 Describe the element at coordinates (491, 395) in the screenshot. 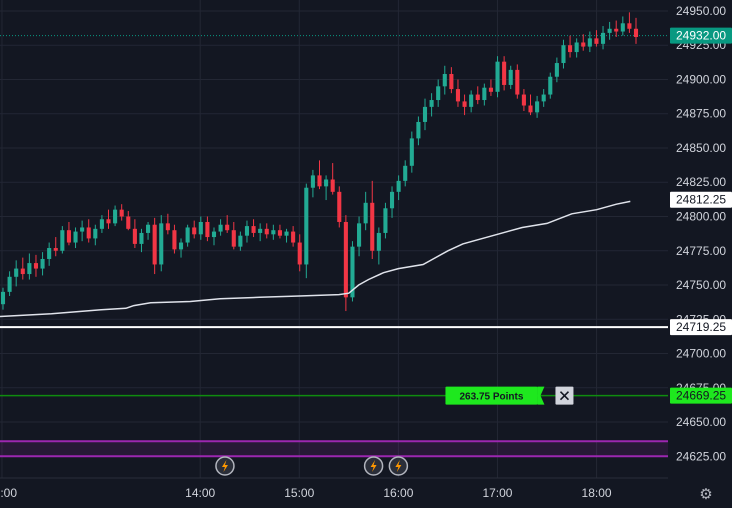

I see `points-label-box` at that location.